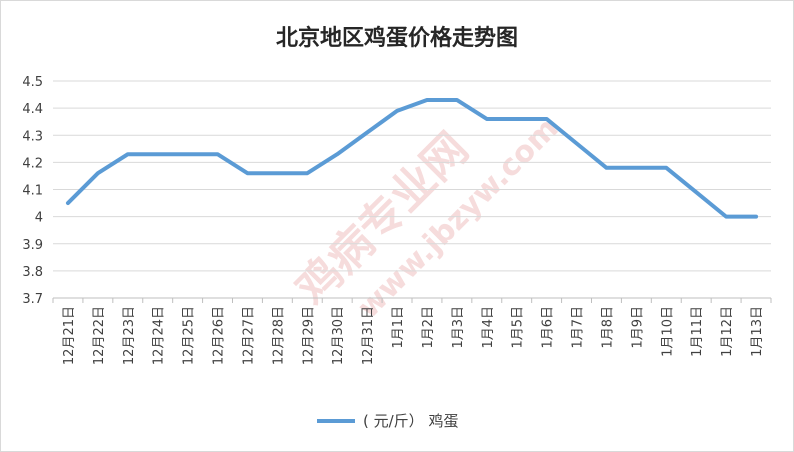 The image size is (794, 452). Describe the element at coordinates (159, 335) in the screenshot. I see `x-tick-label: 12月24日` at that location.